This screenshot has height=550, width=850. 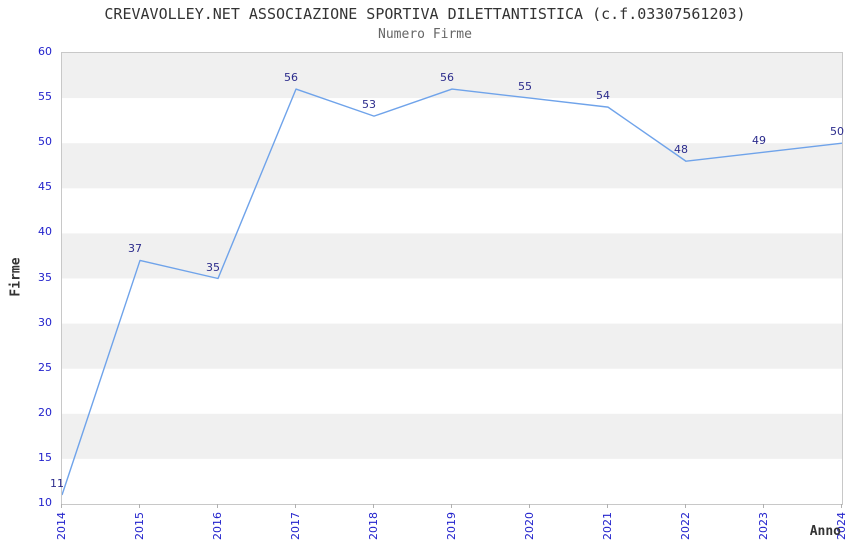 What do you see at coordinates (603, 96) in the screenshot?
I see `data-label: 54` at bounding box center [603, 96].